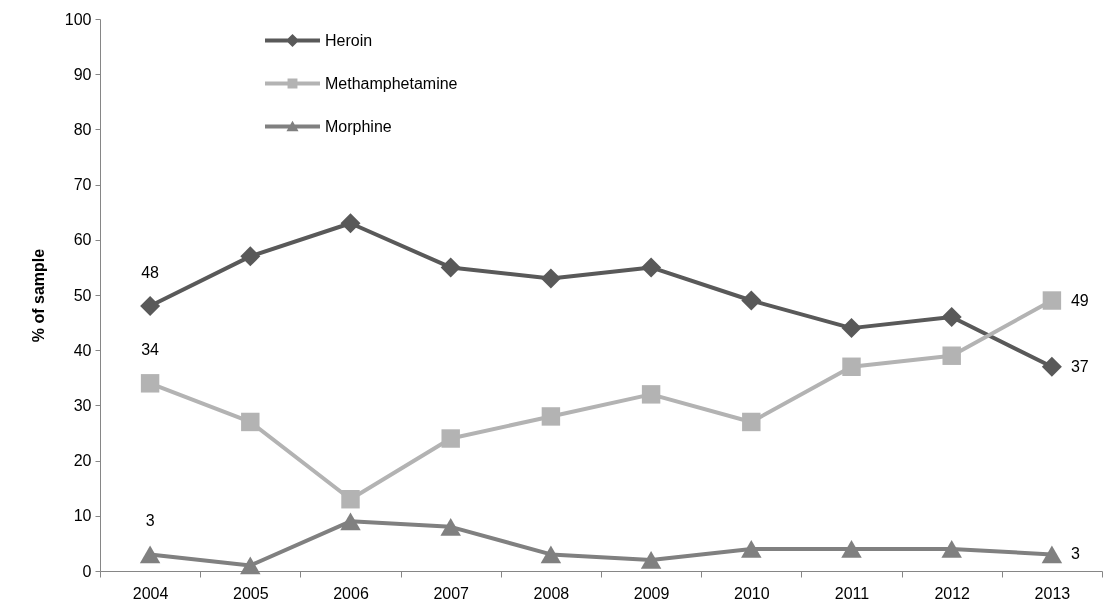 Image resolution: width=1108 pixels, height=614 pixels. Describe the element at coordinates (150, 593) in the screenshot. I see `x-tick-label: 2004` at that location.